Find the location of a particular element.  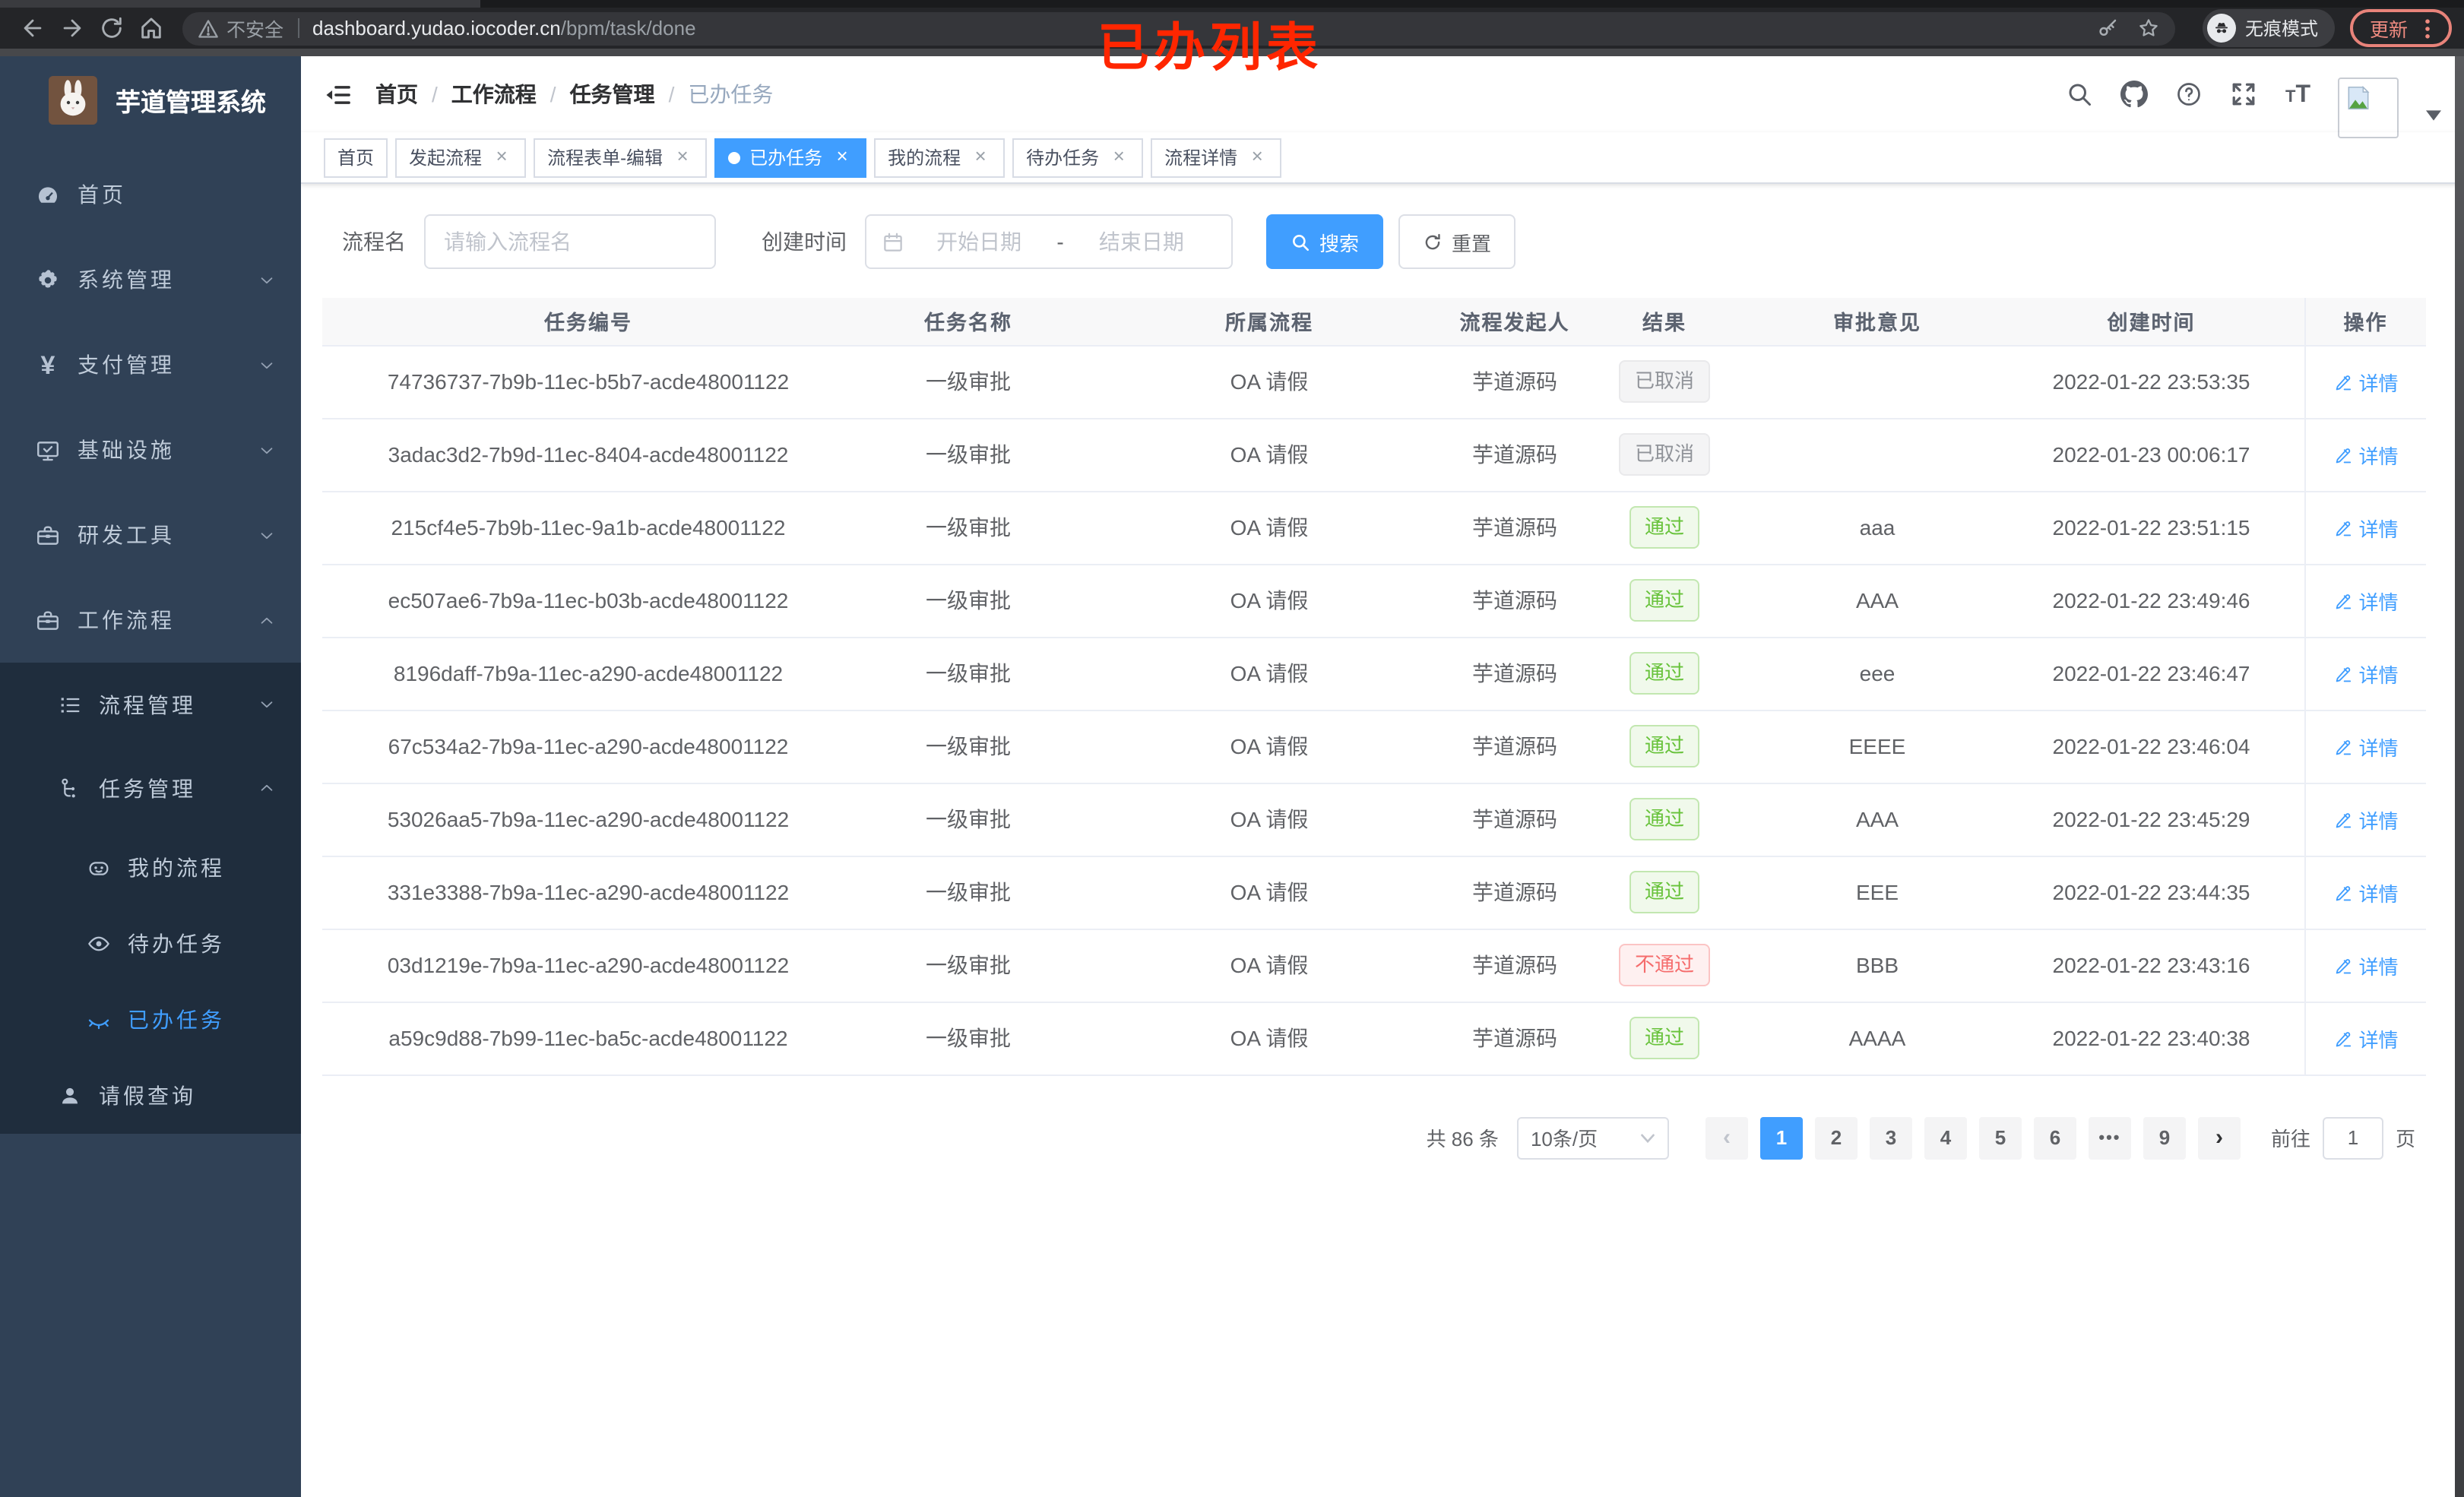

tag-view-已办任务: 已办任务 × is located at coordinates (790, 157).